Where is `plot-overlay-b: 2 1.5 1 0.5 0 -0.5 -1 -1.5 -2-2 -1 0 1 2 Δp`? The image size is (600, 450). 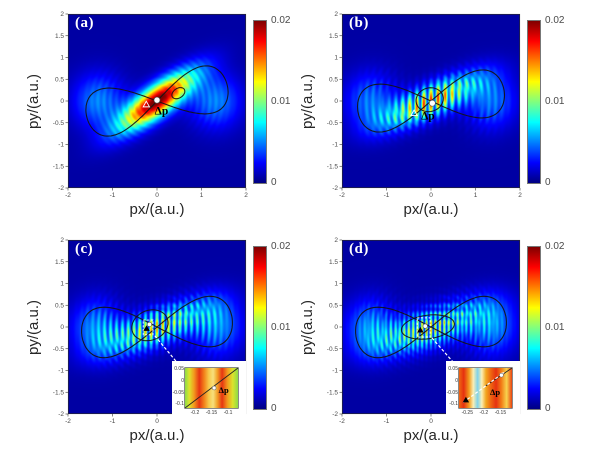
plot-overlay-b: 2 1.5 1 0.5 0 -0.5 -1 -1.5 -2-2 -1 0 1 2 Δp is located at coordinates (424, 105).